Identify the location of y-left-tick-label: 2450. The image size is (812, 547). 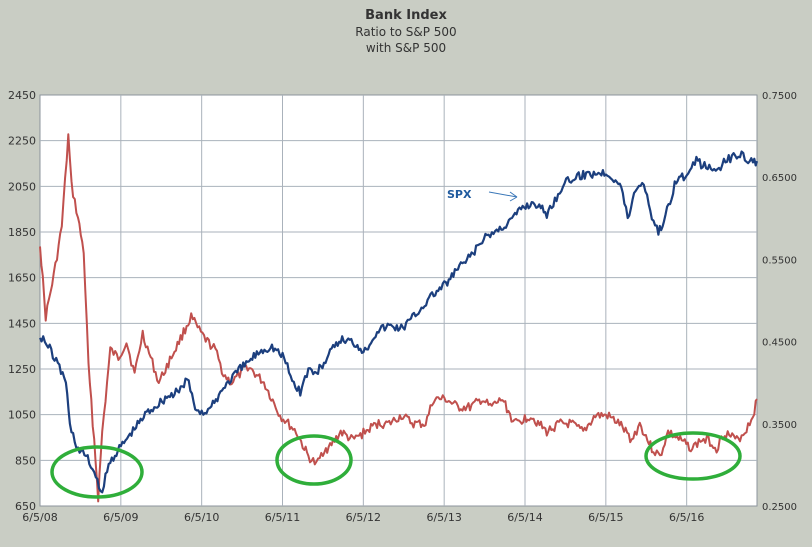
(22, 95).